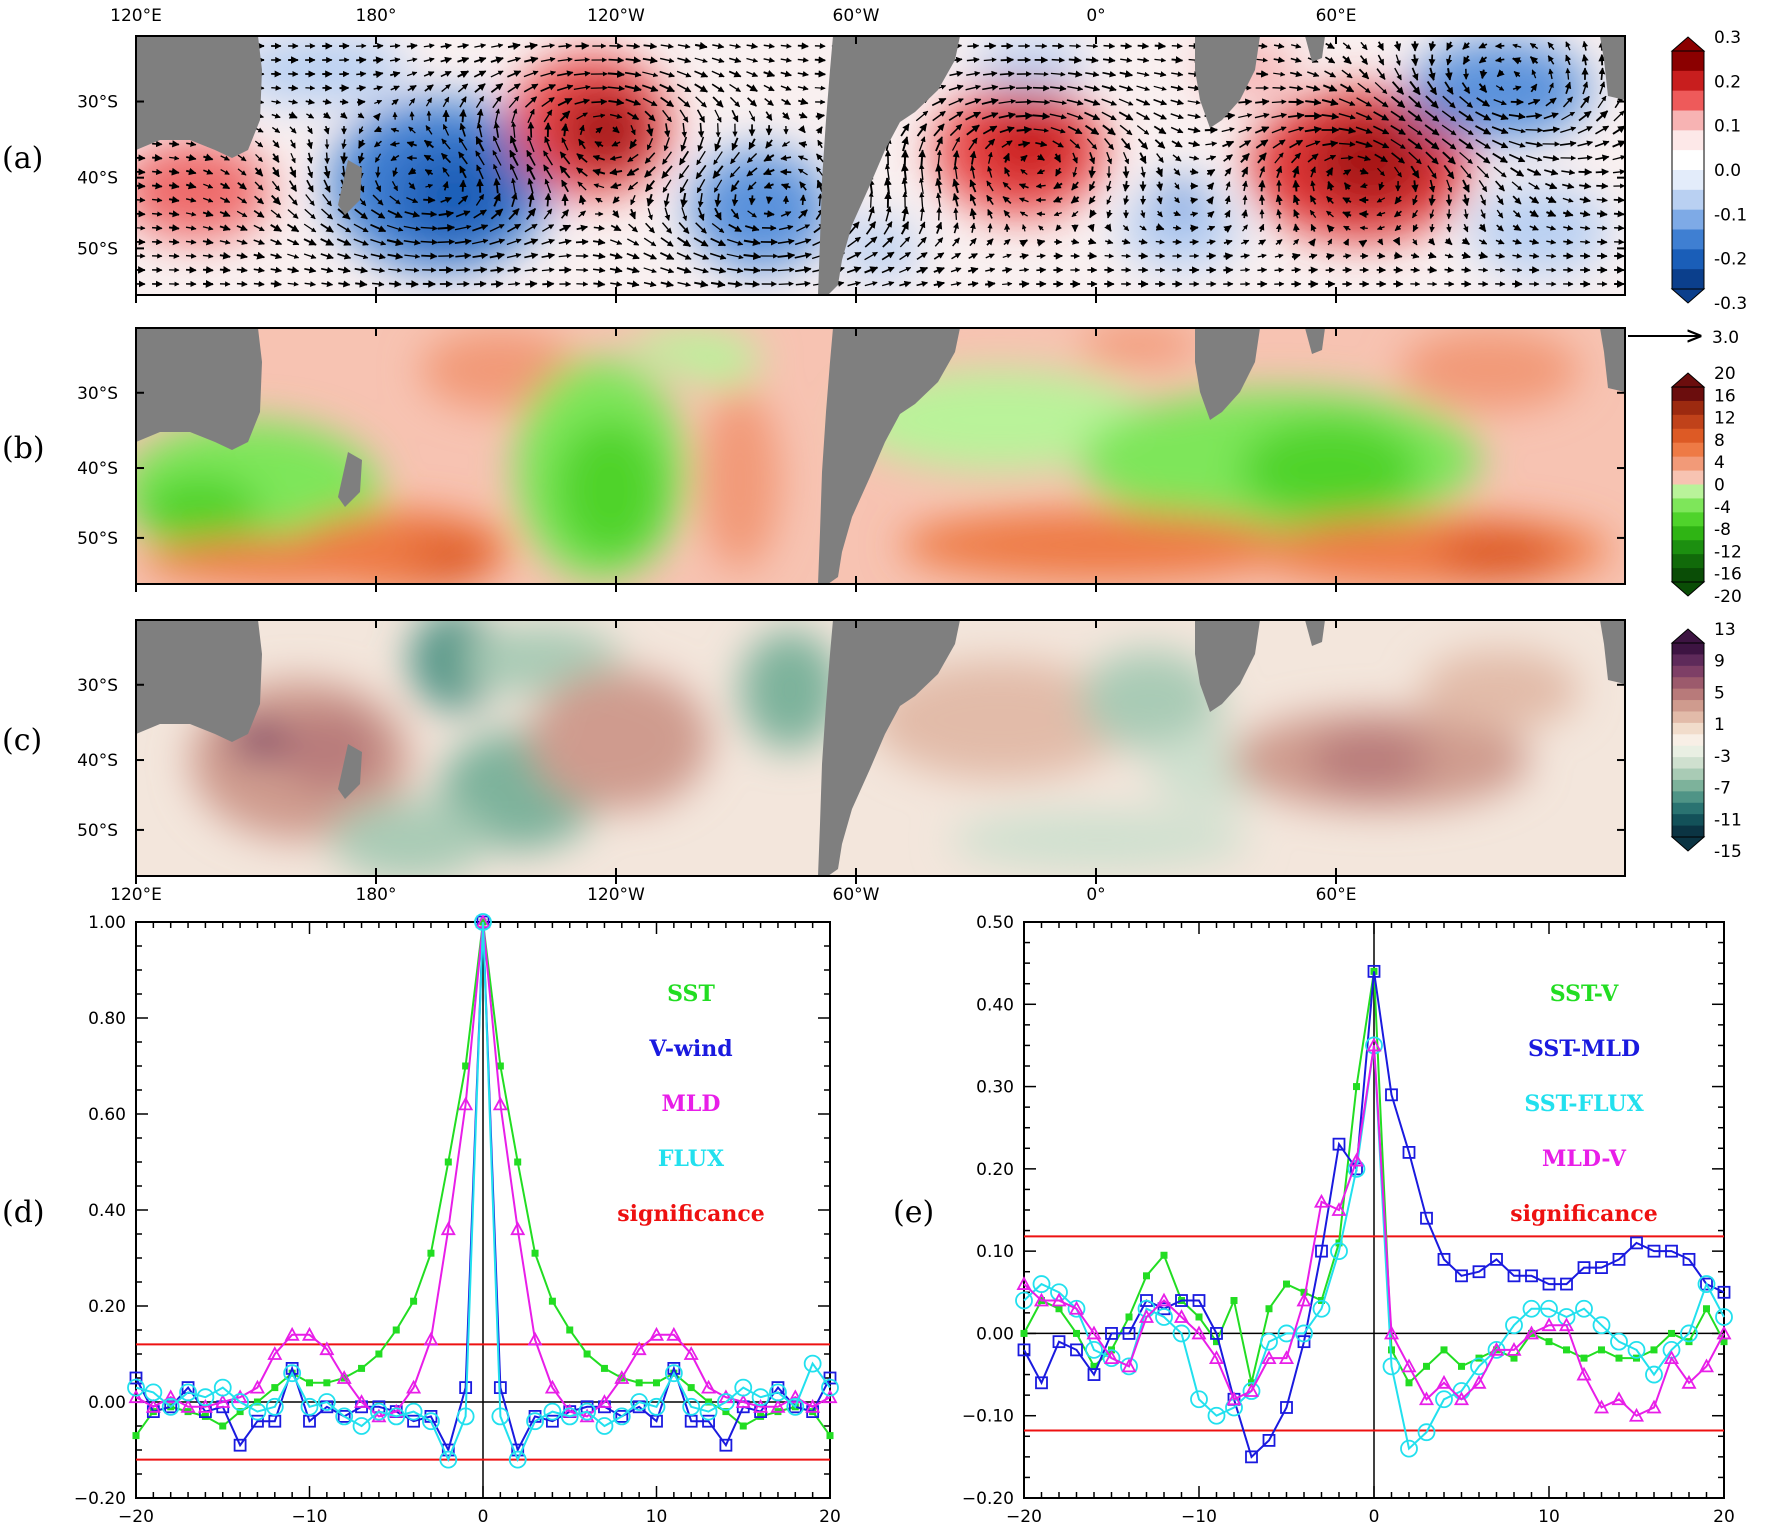  What do you see at coordinates (995, 1252) in the screenshot?
I see `y-tick-label: 0.10` at bounding box center [995, 1252].